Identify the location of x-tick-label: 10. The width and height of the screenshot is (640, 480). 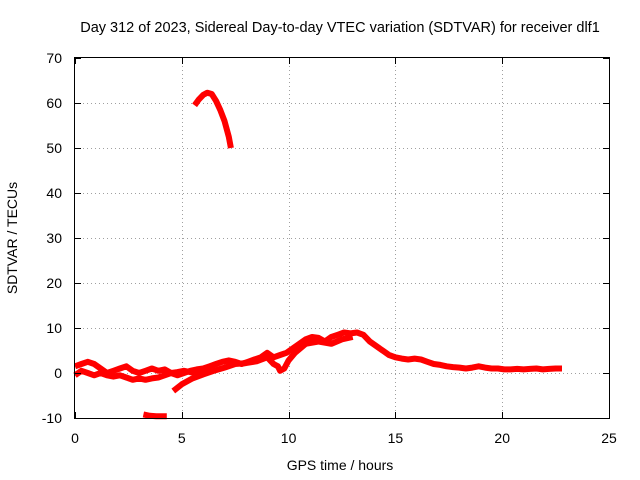
(289, 438).